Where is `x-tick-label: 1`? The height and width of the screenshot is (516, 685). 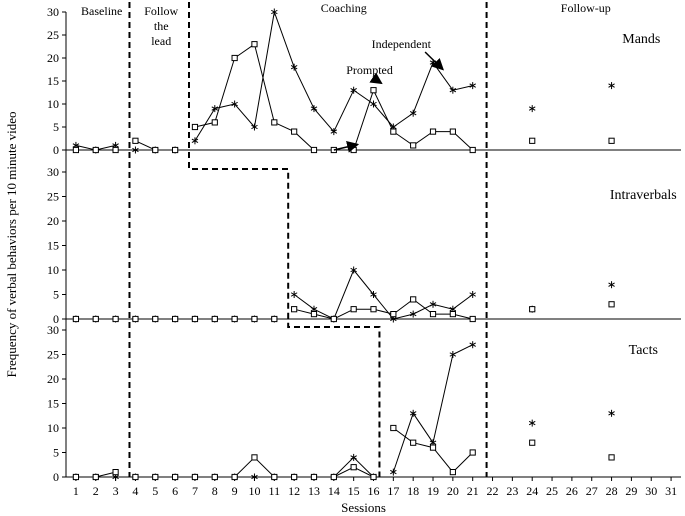
x-tick-label: 1 is located at coordinates (76, 491).